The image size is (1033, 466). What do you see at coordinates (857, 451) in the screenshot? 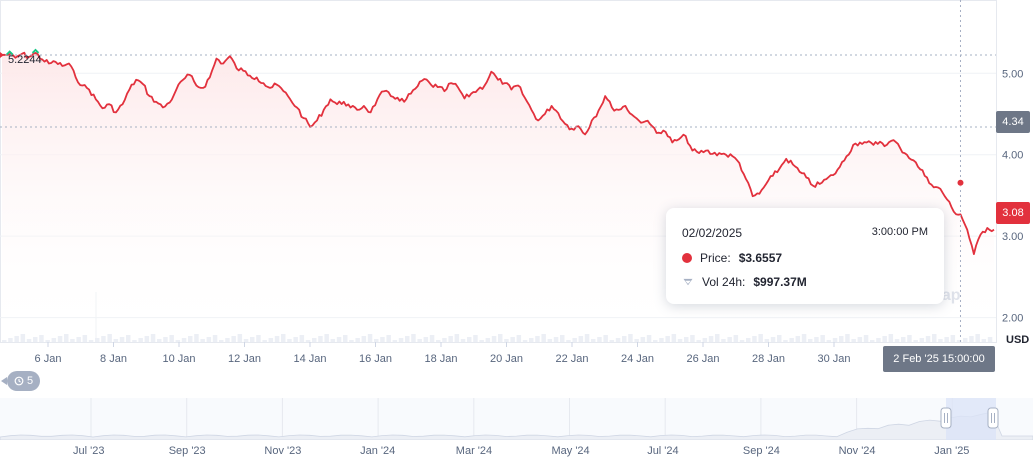
I see `navigator-tick-label: Nov '24` at bounding box center [857, 451].